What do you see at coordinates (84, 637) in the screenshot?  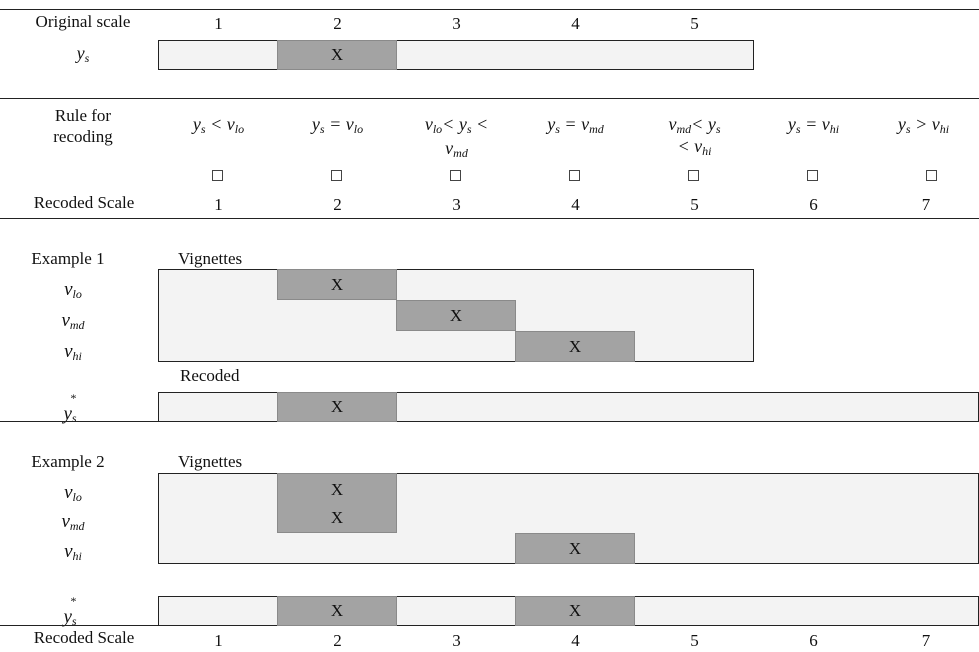 I see `bottom-recoded-scale-label: Recoded Scale` at bounding box center [84, 637].